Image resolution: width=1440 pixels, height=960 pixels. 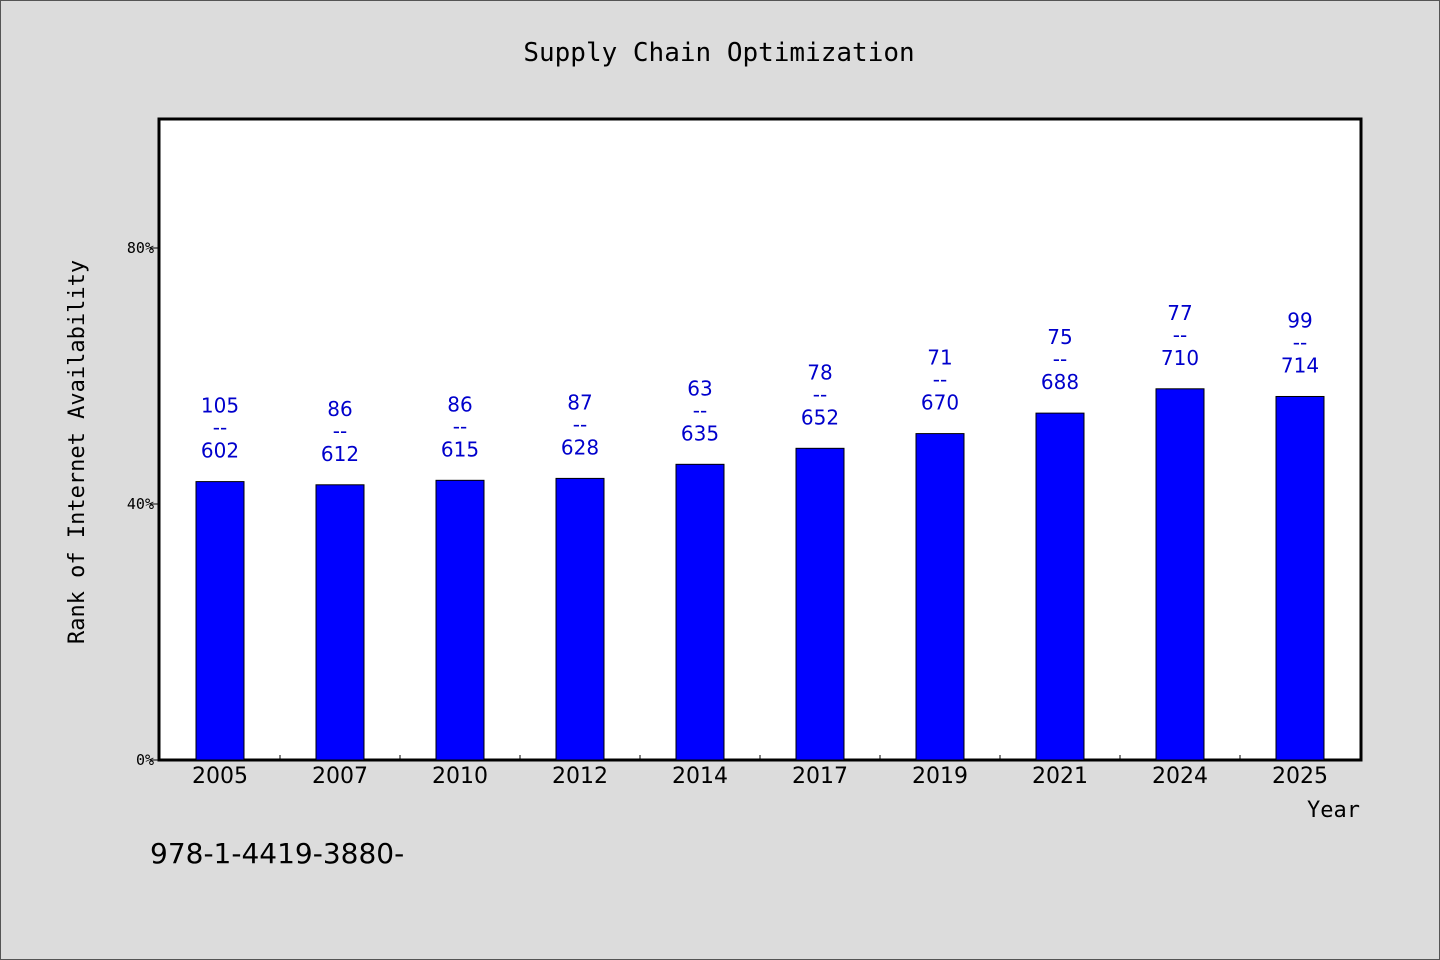 I want to click on x-tick-label: 2010, so click(x=460, y=776).